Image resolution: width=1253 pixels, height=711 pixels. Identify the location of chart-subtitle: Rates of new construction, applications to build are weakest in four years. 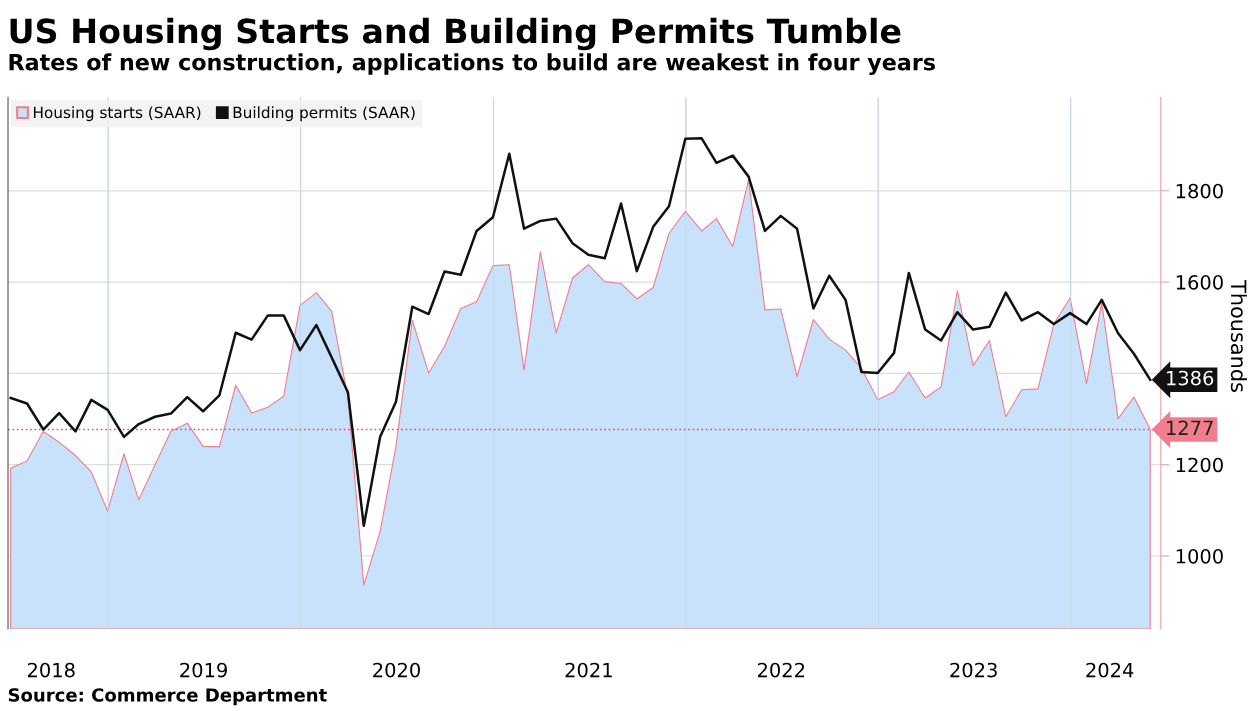
(472, 64).